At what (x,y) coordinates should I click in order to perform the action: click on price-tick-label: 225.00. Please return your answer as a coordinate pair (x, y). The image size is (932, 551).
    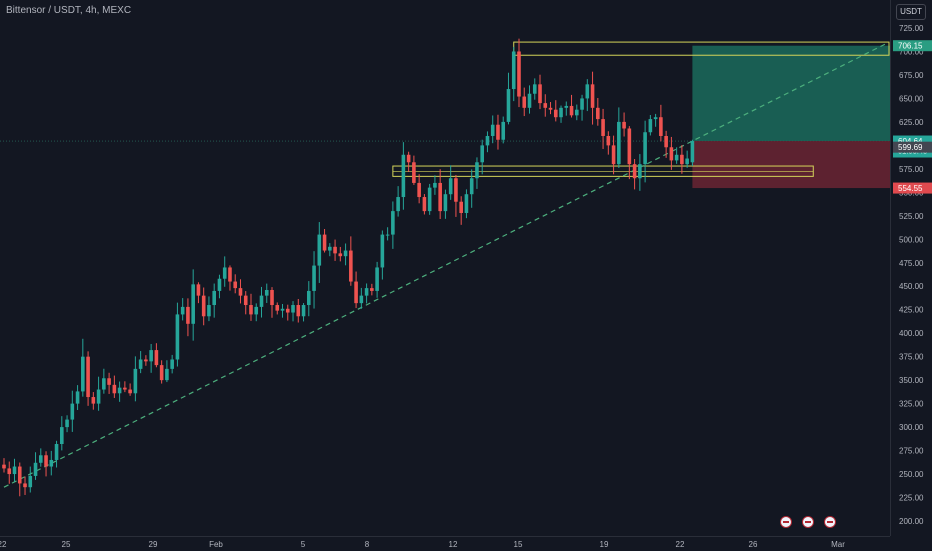
    Looking at the image, I should click on (911, 498).